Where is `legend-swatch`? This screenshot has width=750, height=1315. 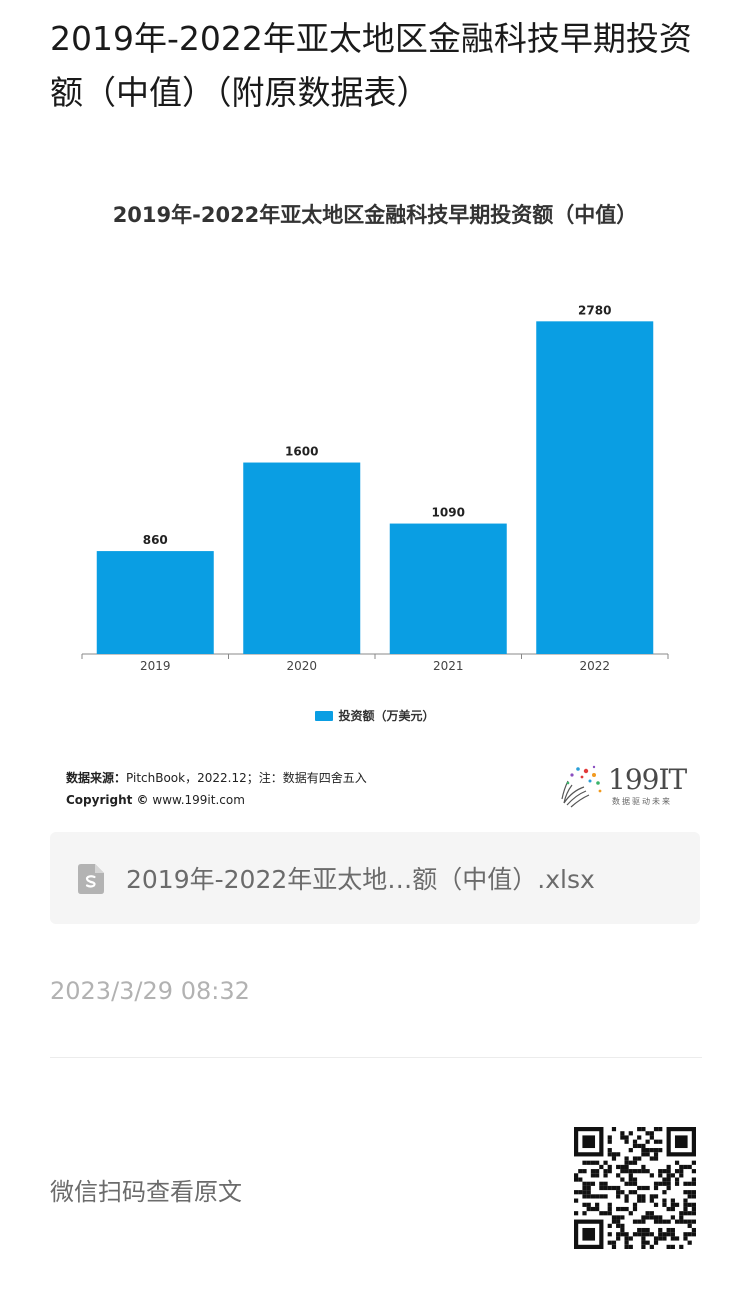
legend-swatch is located at coordinates (324, 715).